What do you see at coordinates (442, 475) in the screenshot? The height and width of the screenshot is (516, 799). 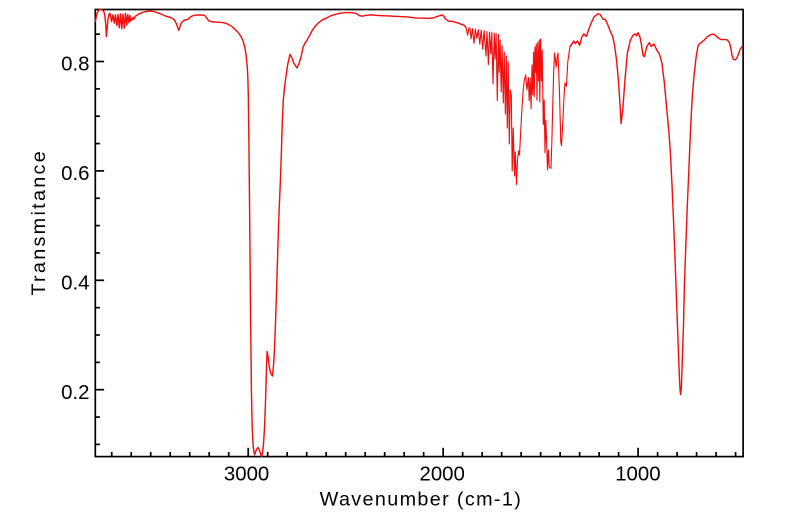 I see `svg-text: 2000` at bounding box center [442, 475].